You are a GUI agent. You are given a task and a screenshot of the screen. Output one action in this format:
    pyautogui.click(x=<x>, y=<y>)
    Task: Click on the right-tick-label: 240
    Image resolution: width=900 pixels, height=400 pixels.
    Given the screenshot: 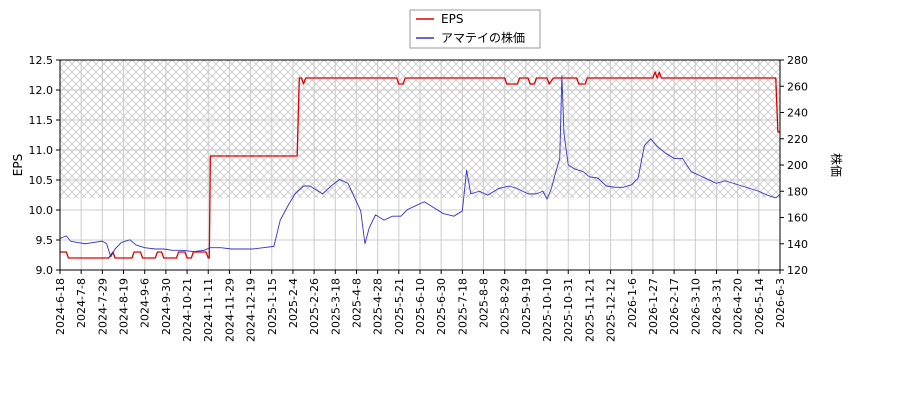 What is the action you would take?
    pyautogui.click(x=797, y=113)
    